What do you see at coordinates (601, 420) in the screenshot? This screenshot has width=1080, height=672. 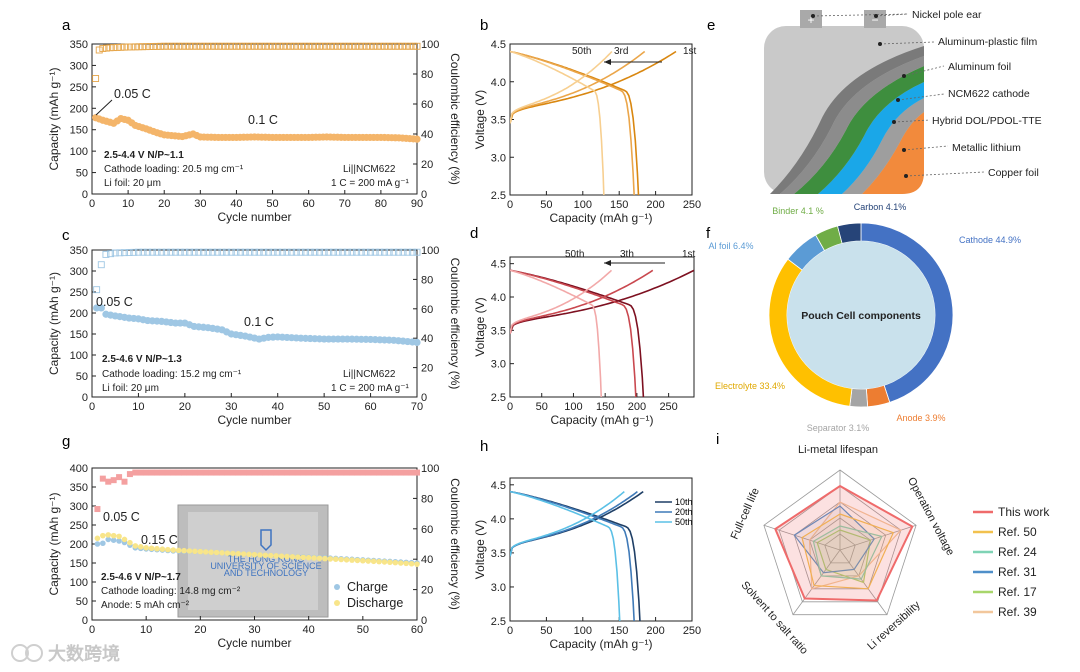 I see `d-x-axis-label: Capacity (mAh g⁻¹)` at bounding box center [601, 420].